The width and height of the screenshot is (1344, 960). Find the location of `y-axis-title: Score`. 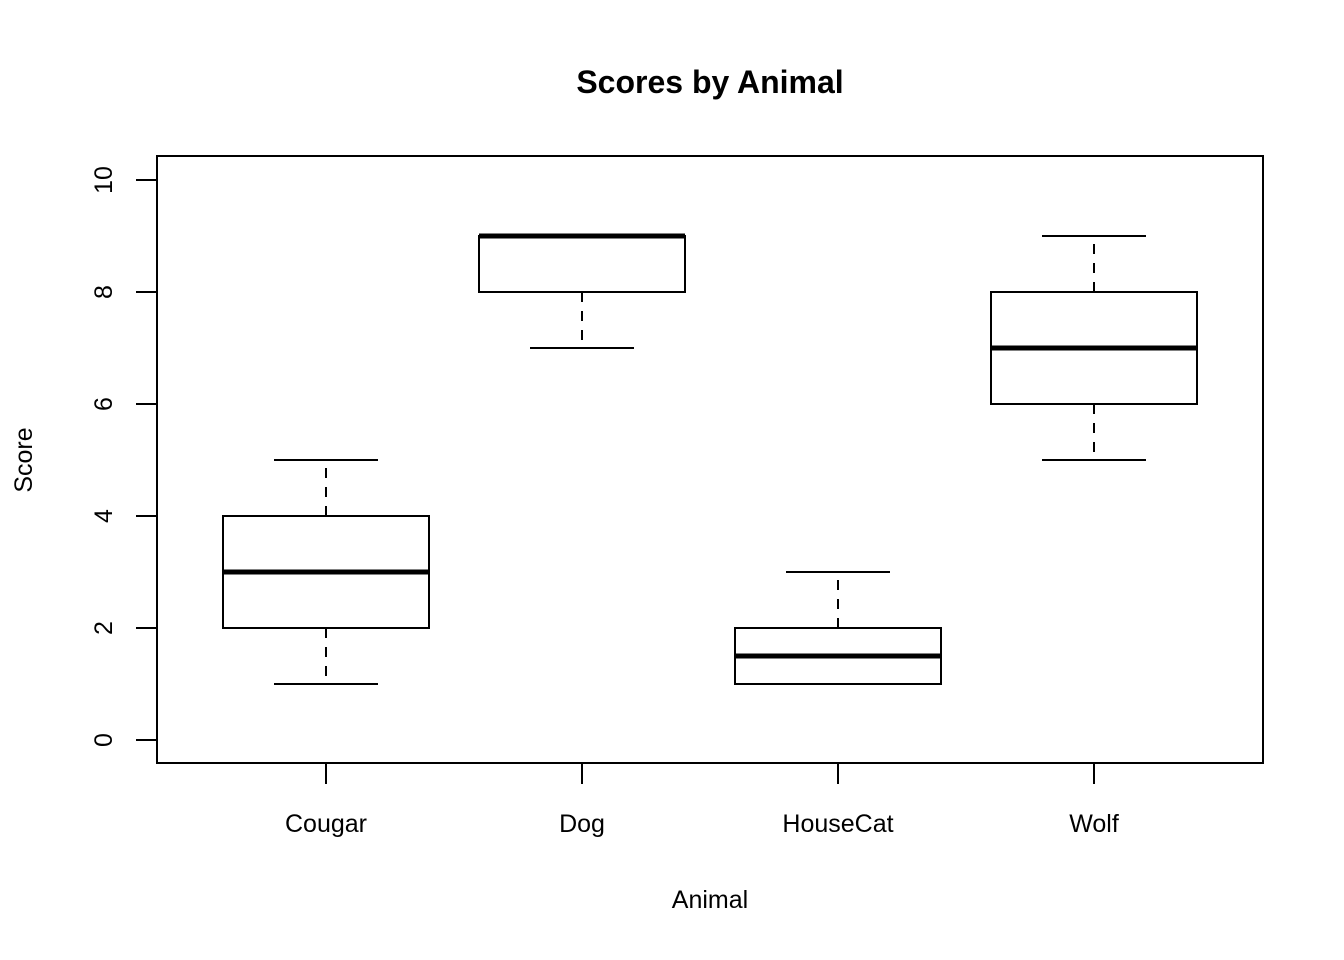

y-axis-title: Score is located at coordinates (24, 459).